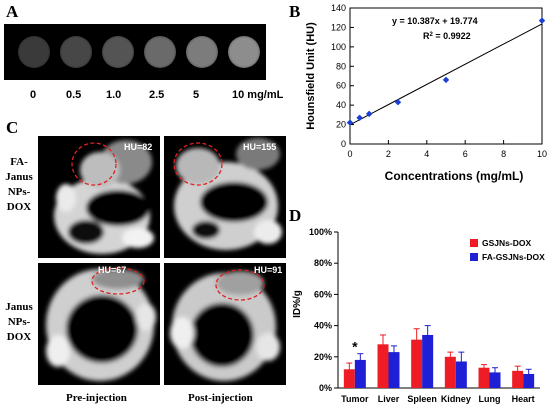  I want to click on x-tick-label: 0, so click(349, 154).